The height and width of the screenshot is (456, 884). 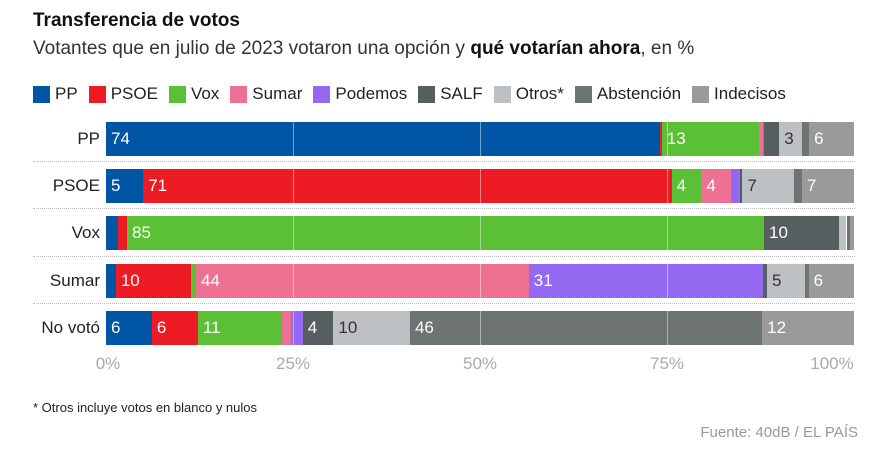 What do you see at coordinates (543, 280) in the screenshot?
I see `bar-label: 31` at bounding box center [543, 280].